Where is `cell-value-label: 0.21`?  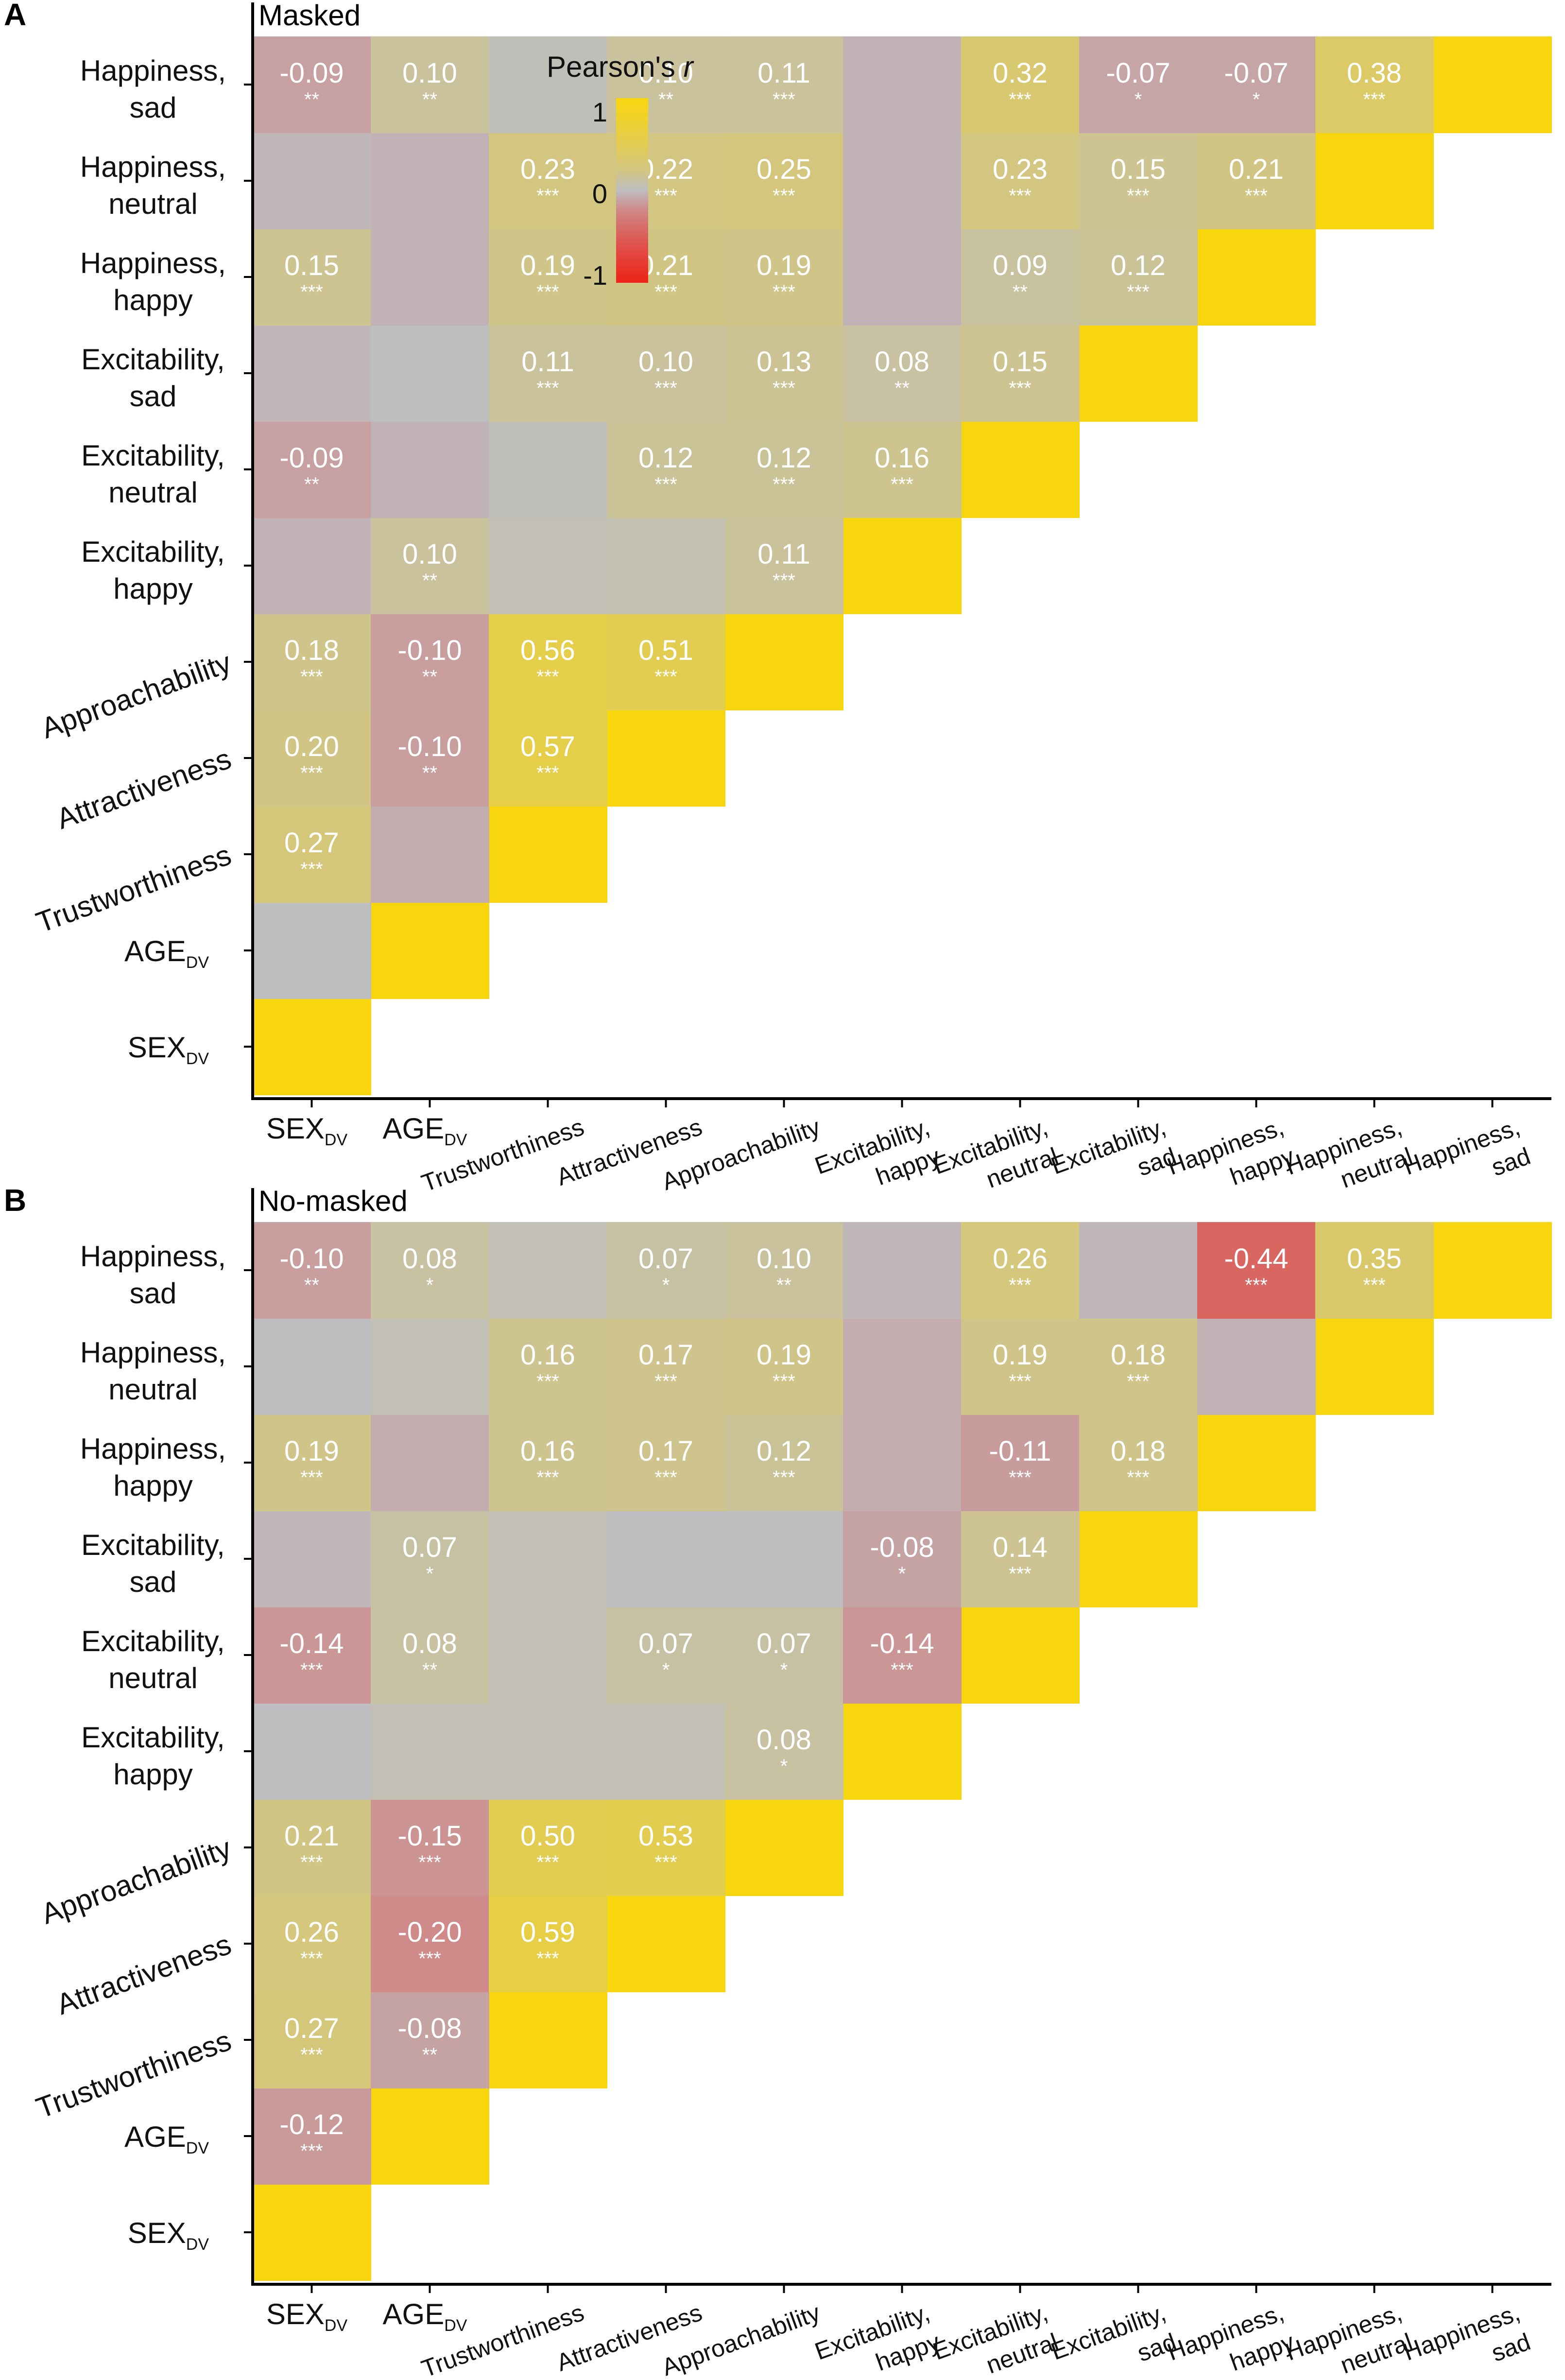 cell-value-label: 0.21 is located at coordinates (311, 1836).